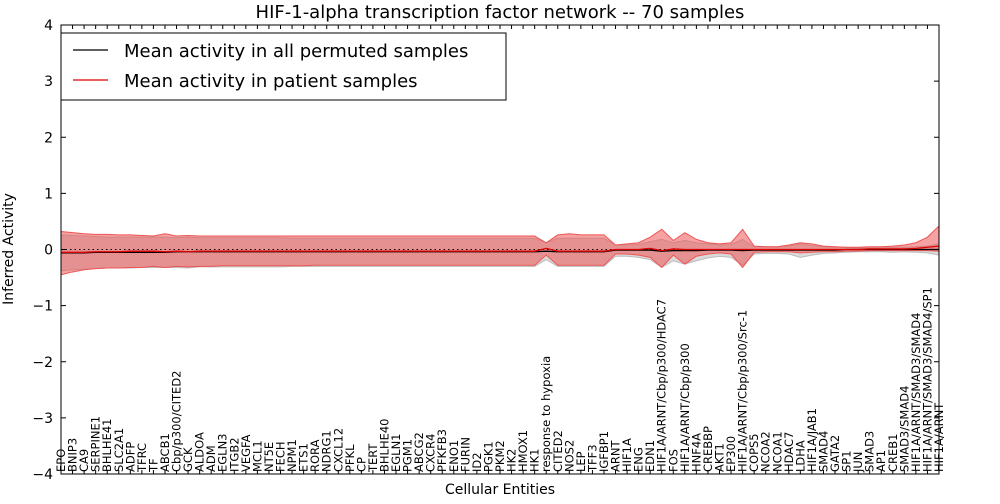  I want to click on y-tick-label: 2, so click(48, 138).